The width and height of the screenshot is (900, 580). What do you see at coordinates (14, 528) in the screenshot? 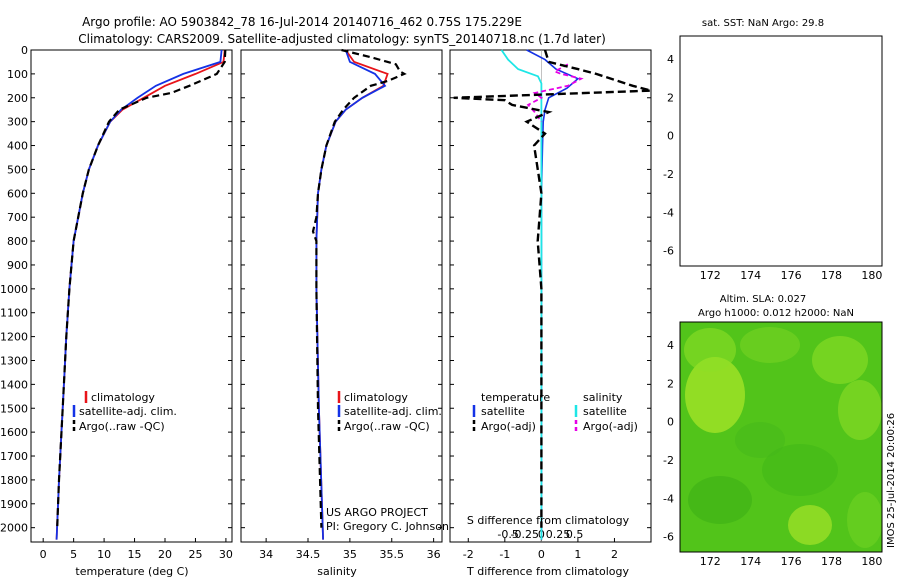
I see `depth-tick-label: 2000` at bounding box center [14, 528].